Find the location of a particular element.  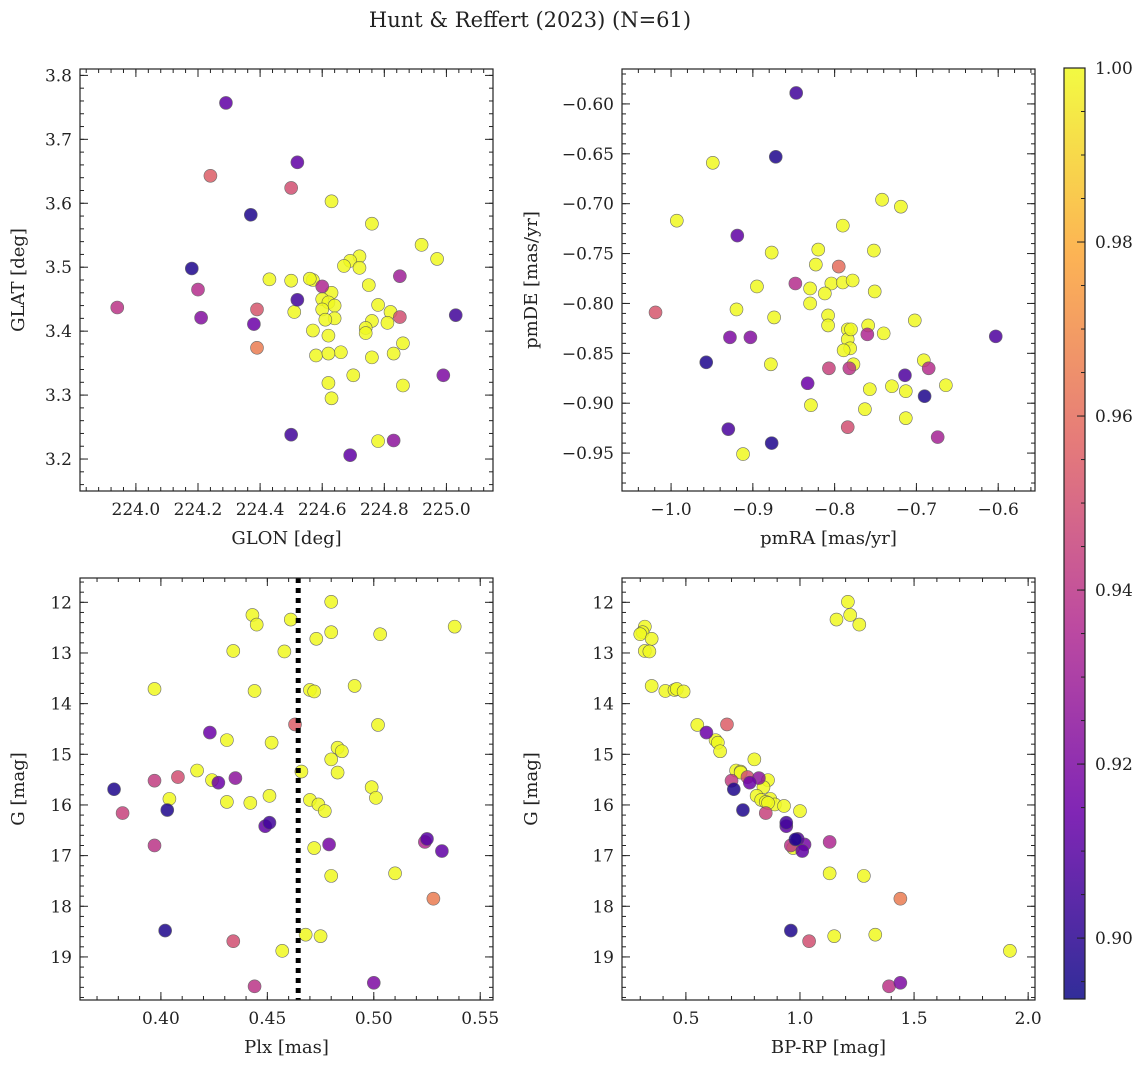

y-tick-label: 3.6 is located at coordinates (58, 204).